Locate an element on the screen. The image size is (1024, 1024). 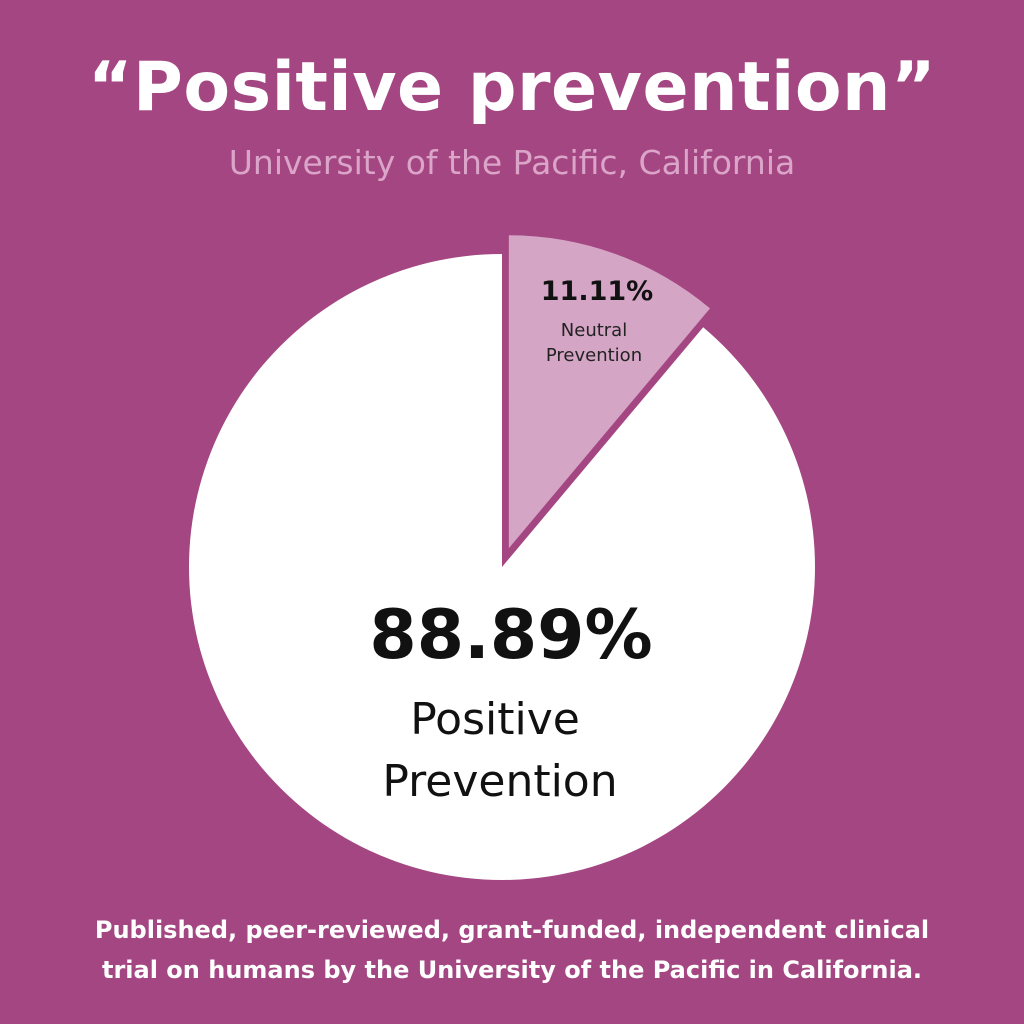
chart-subtitle: University of the Pacific, California is located at coordinates (512, 162).